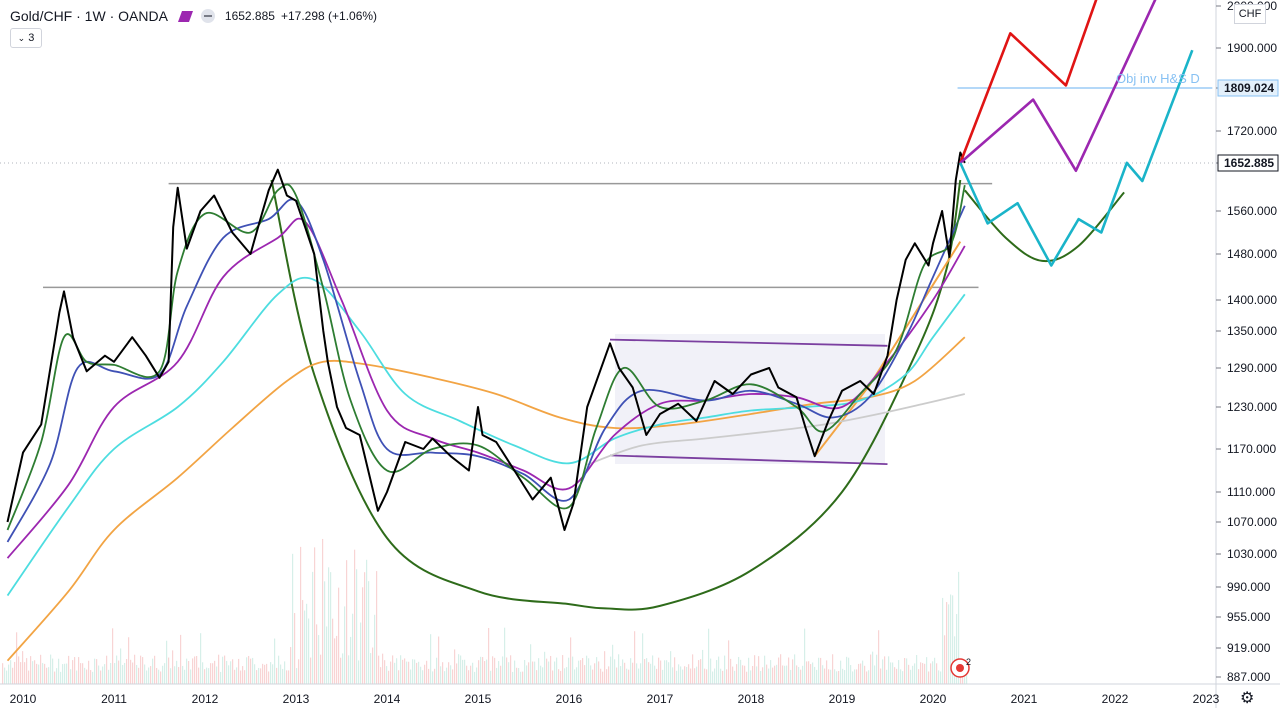  Describe the element at coordinates (748, 342) in the screenshot. I see `channel-top-line` at that location.